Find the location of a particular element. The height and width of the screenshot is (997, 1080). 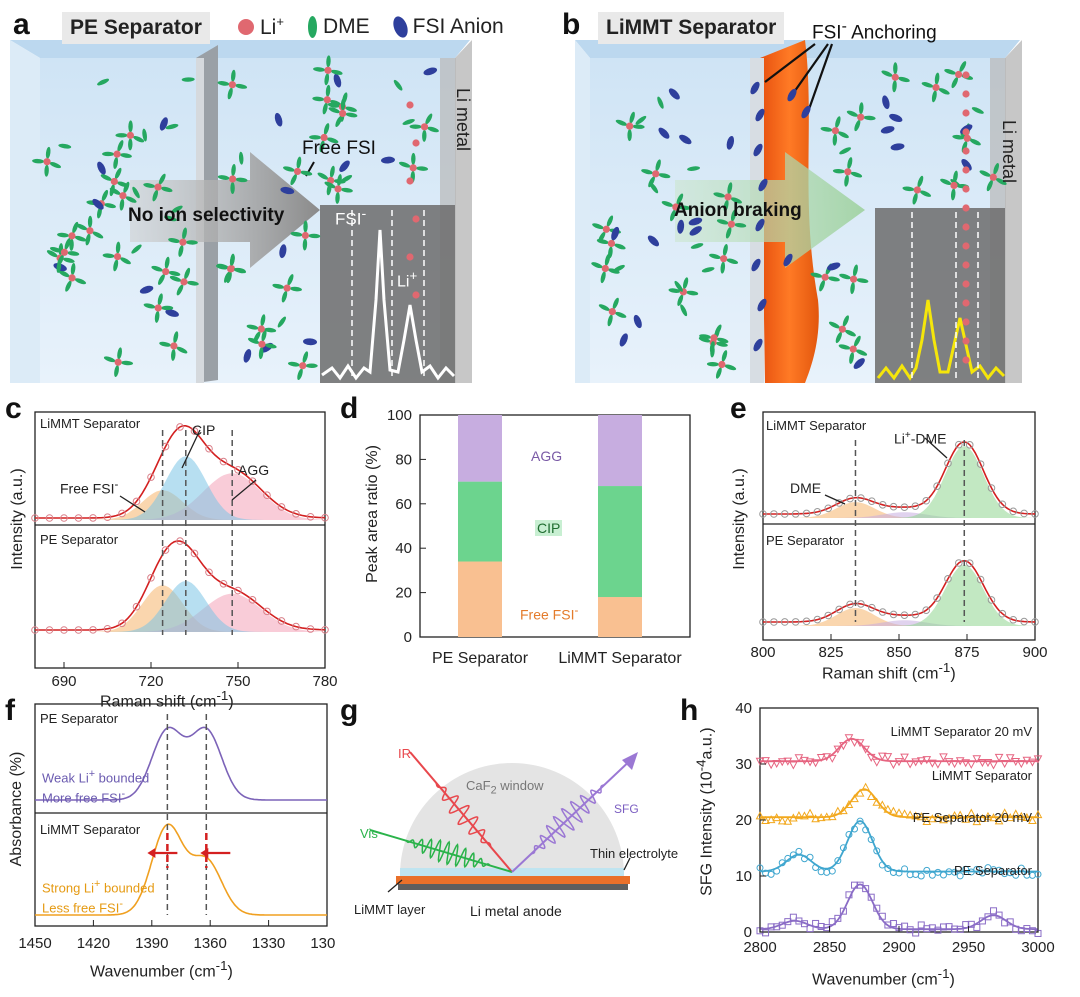

li-legend-icon is located at coordinates (246, 27).